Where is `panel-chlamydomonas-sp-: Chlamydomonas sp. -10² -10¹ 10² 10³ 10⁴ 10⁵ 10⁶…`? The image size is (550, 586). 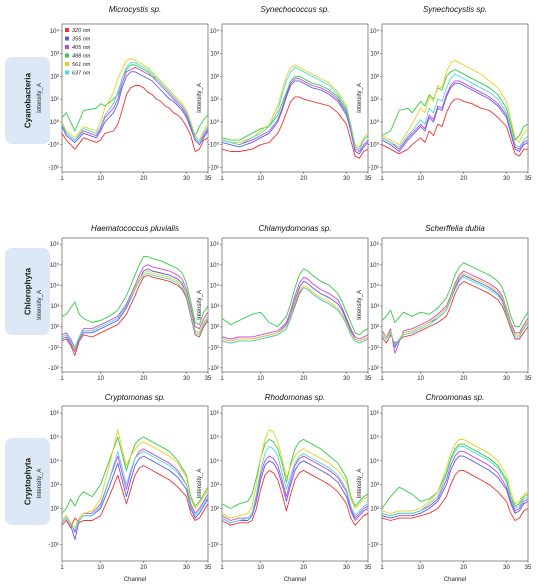
panel-chlamydomonas-sp-: Chlamydomonas sp. -10² -10¹ 10² 10³ 10⁴ 10⁵ 10⁶… is located at coordinates (284, 303).